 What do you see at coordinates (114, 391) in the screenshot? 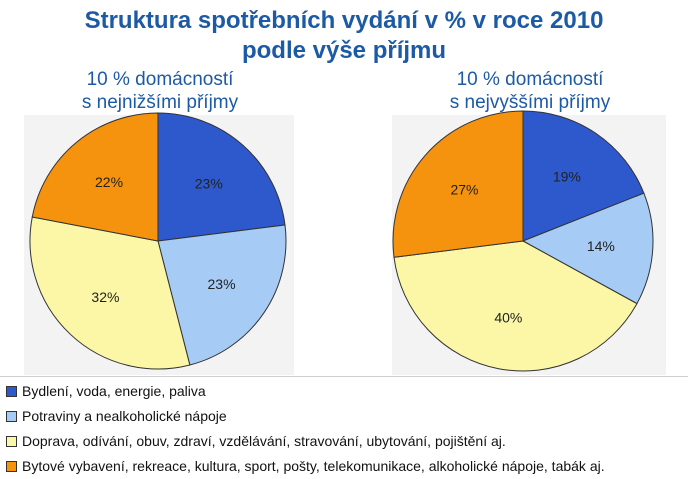
I see `legend-label-bydleni: Bydlení, voda, energie, paliva` at bounding box center [114, 391].